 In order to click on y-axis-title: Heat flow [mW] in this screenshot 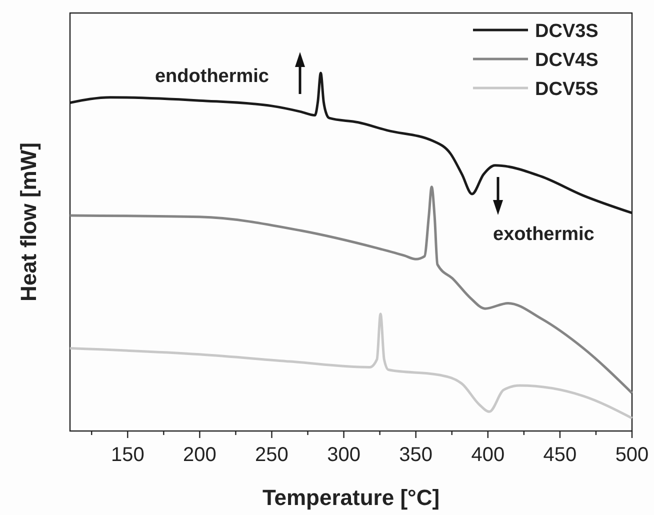, I will do `click(28, 222)`.